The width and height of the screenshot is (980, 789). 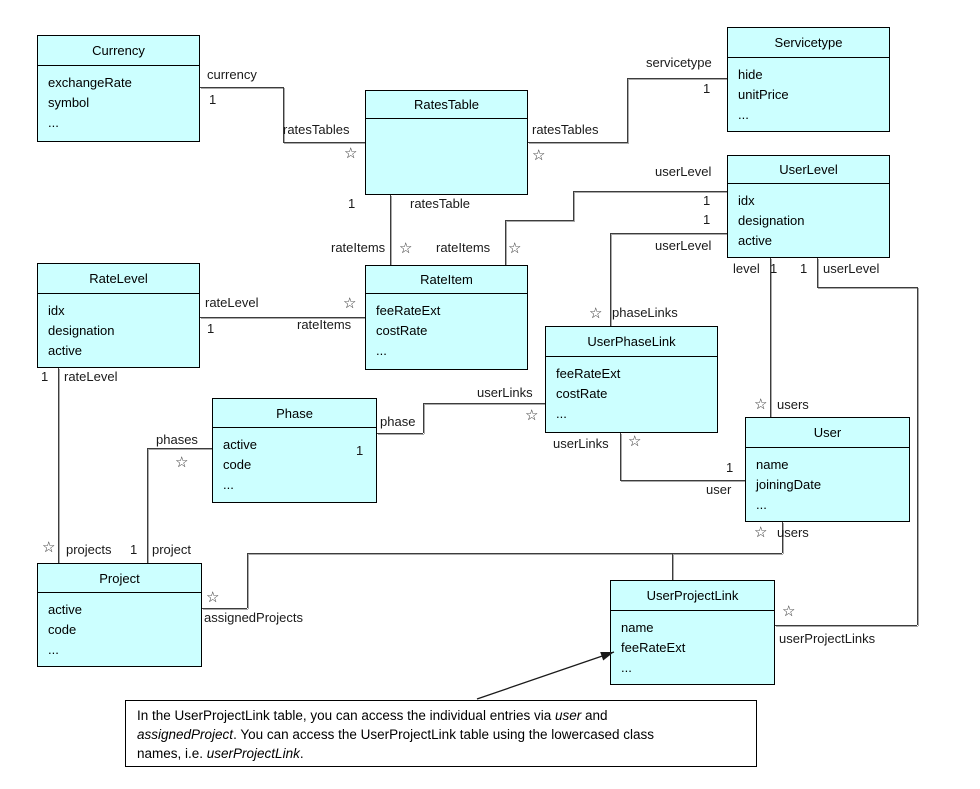 What do you see at coordinates (253, 617) in the screenshot?
I see `association-label: assignedProjects` at bounding box center [253, 617].